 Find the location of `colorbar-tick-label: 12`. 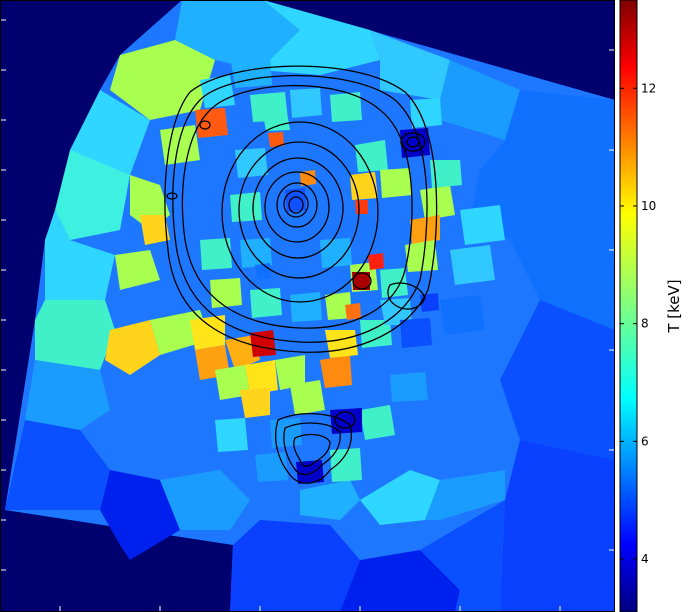

colorbar-tick-label: 12 is located at coordinates (648, 88).